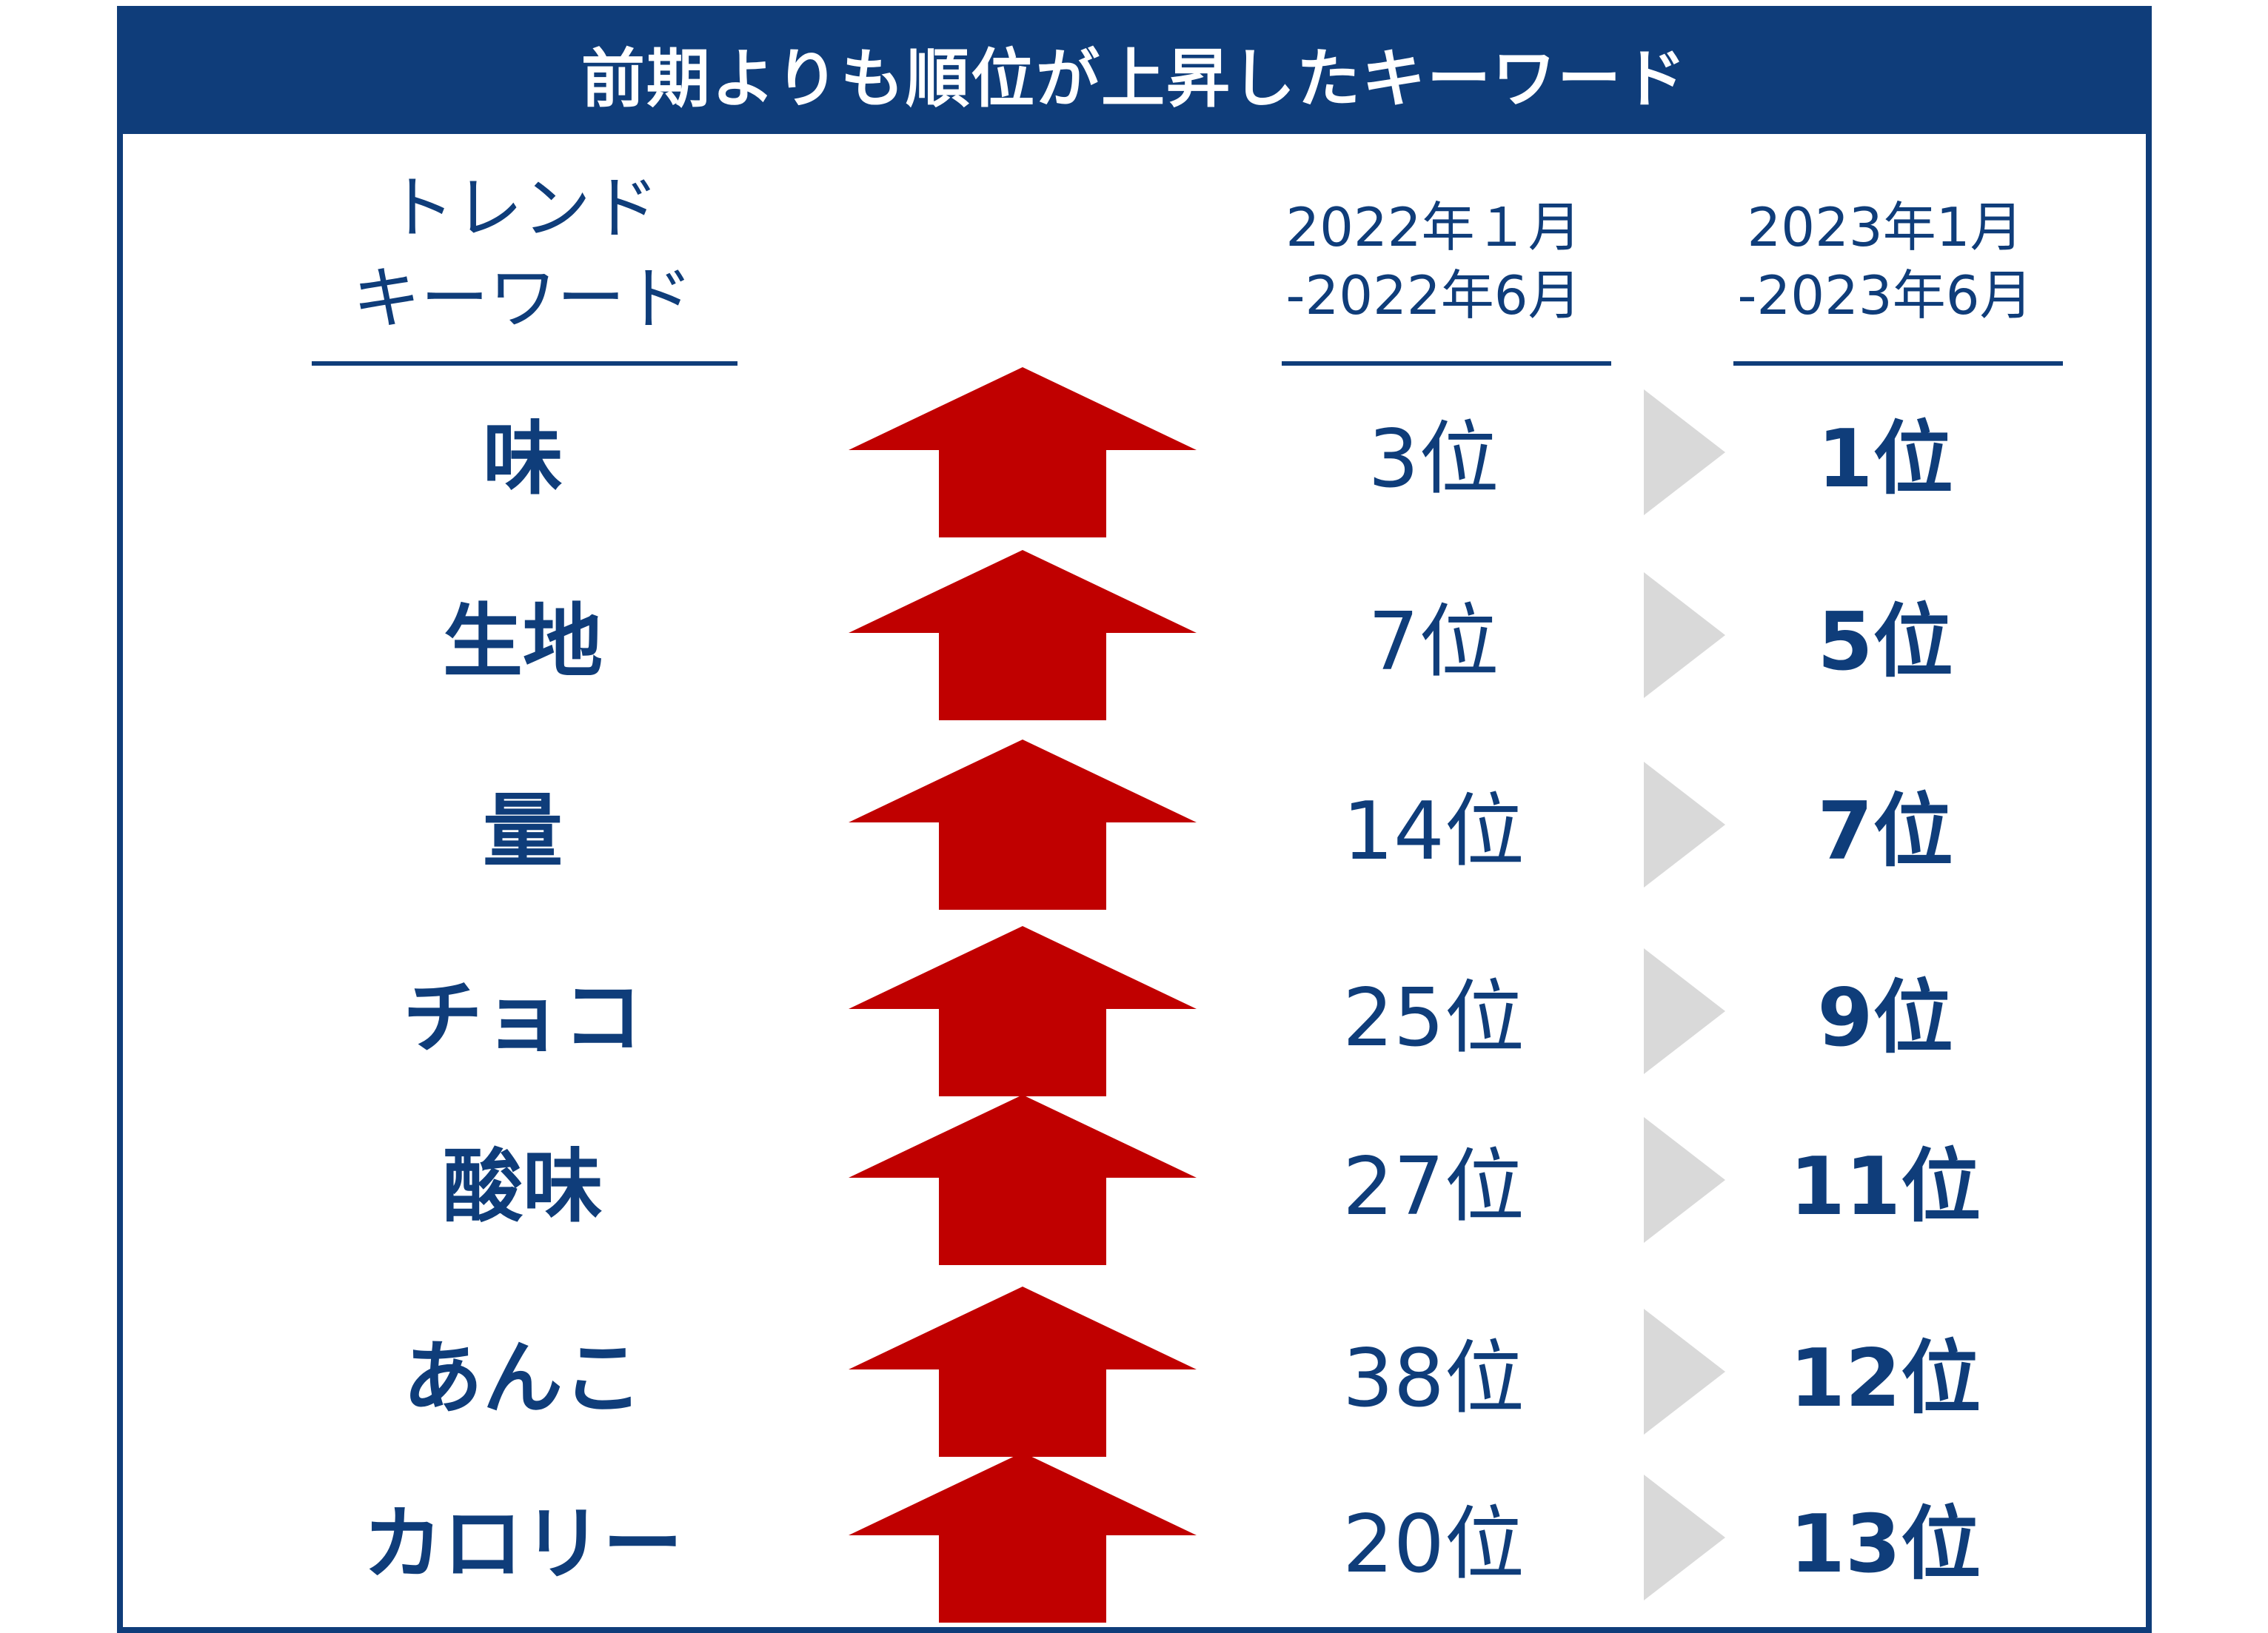 The image size is (2268, 1633). Describe the element at coordinates (522, 1378) in the screenshot. I see `keyword-label: あんこ` at that location.